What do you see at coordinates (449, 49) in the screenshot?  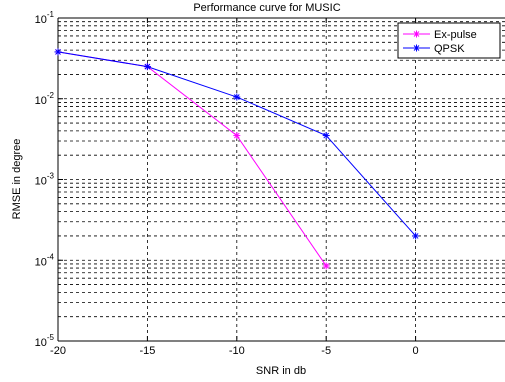 I see `legend-label: QPSK` at bounding box center [449, 49].